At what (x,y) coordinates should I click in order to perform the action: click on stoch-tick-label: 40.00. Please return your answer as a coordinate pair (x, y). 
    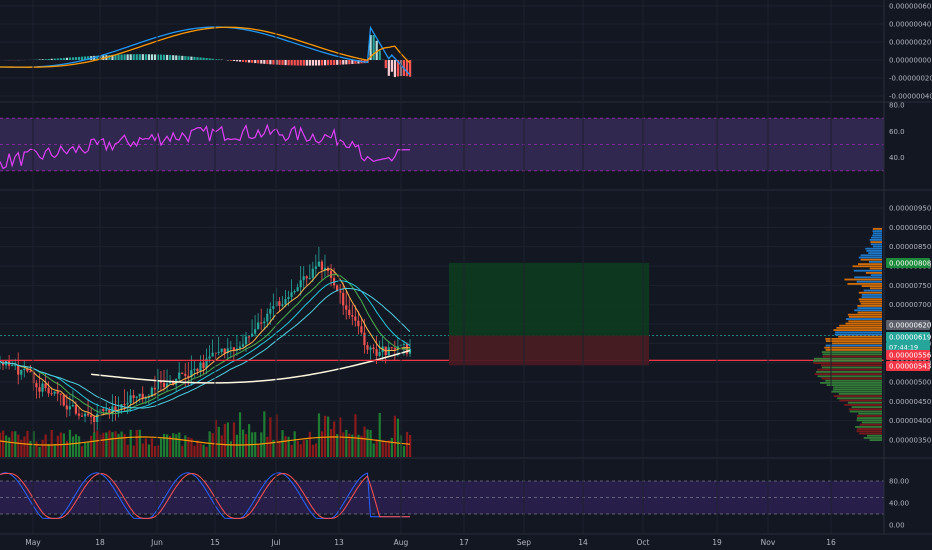
    Looking at the image, I should click on (899, 504).